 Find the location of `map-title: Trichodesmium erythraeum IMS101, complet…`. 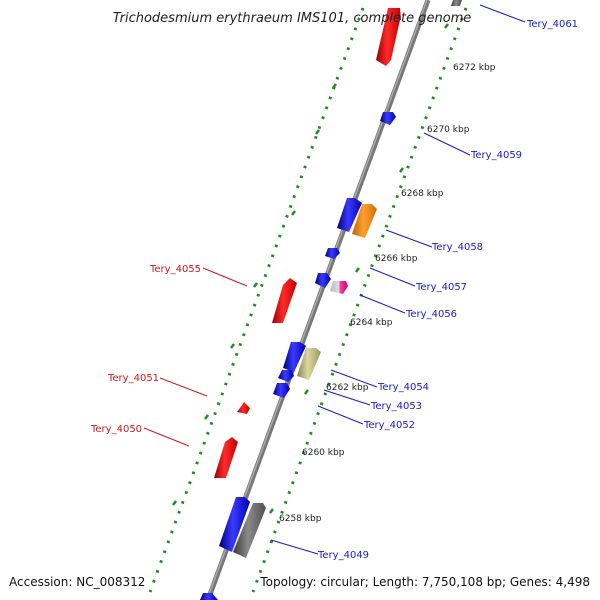

map-title: Trichodesmium erythraeum IMS101, complet… is located at coordinates (292, 18).